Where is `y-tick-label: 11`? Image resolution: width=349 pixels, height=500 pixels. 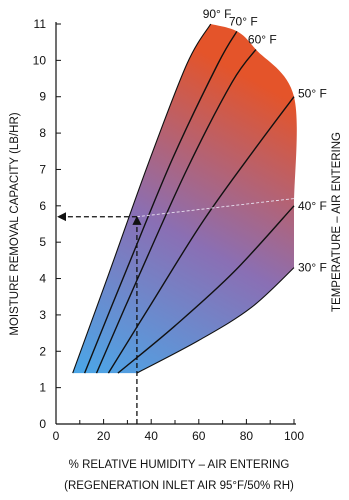 y-tick-label: 11 is located at coordinates (40, 24).